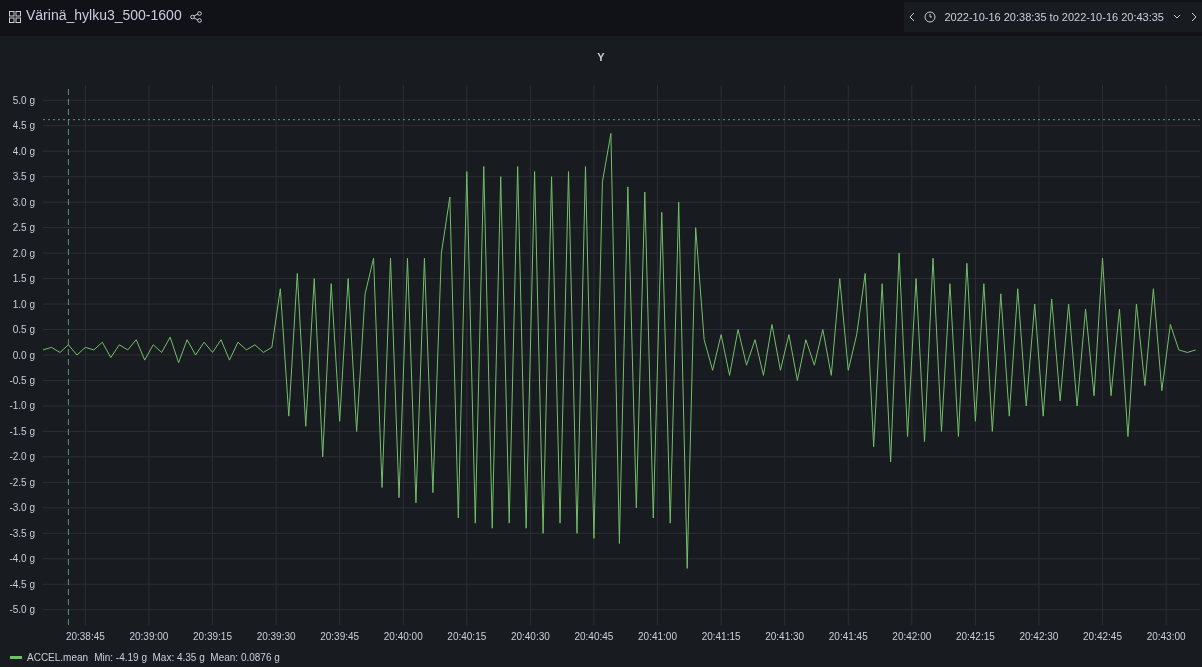 The width and height of the screenshot is (1202, 667). I want to click on y-tick-label: -2.0 g, so click(22, 457).